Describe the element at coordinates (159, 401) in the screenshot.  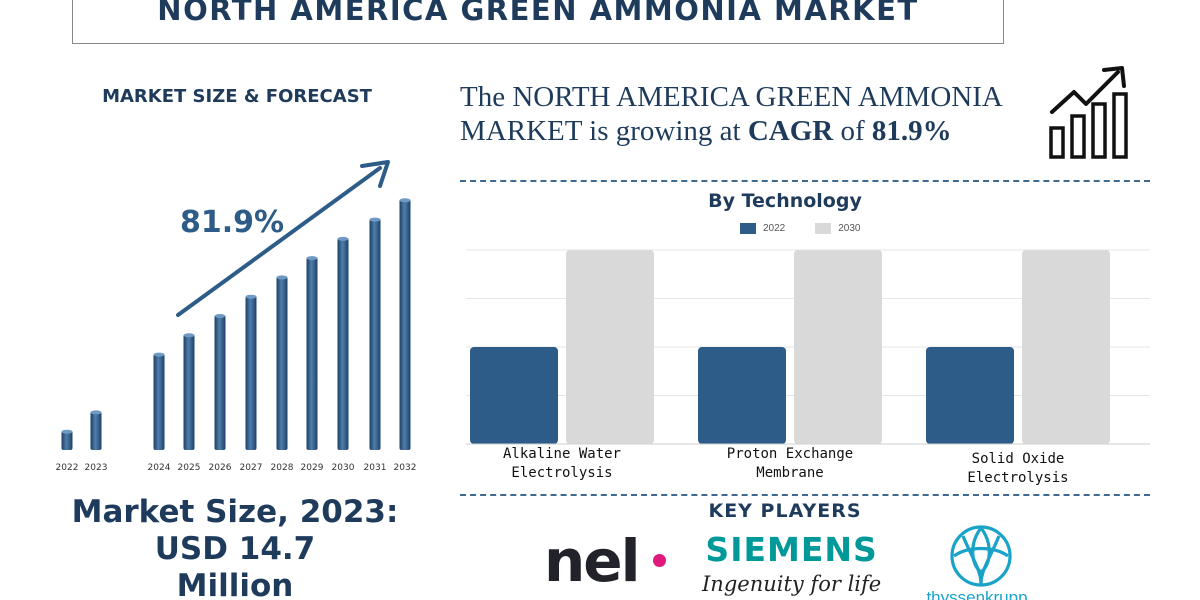
I see `growth-bar-2024` at that location.